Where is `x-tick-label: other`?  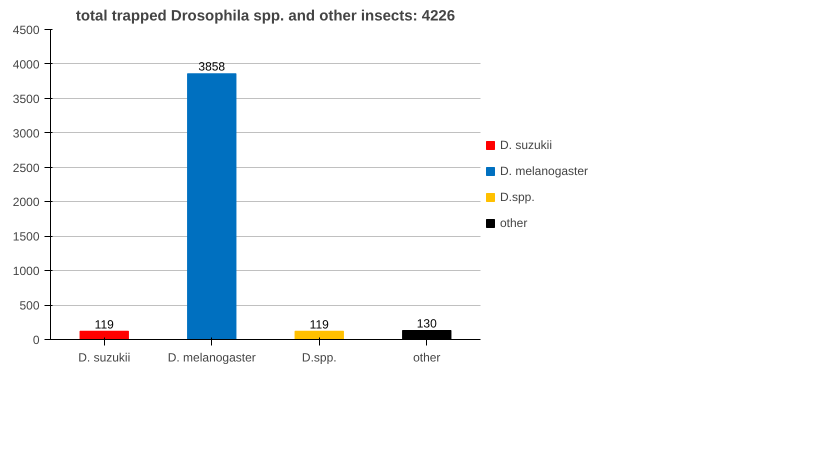 x-tick-label: other is located at coordinates (426, 357).